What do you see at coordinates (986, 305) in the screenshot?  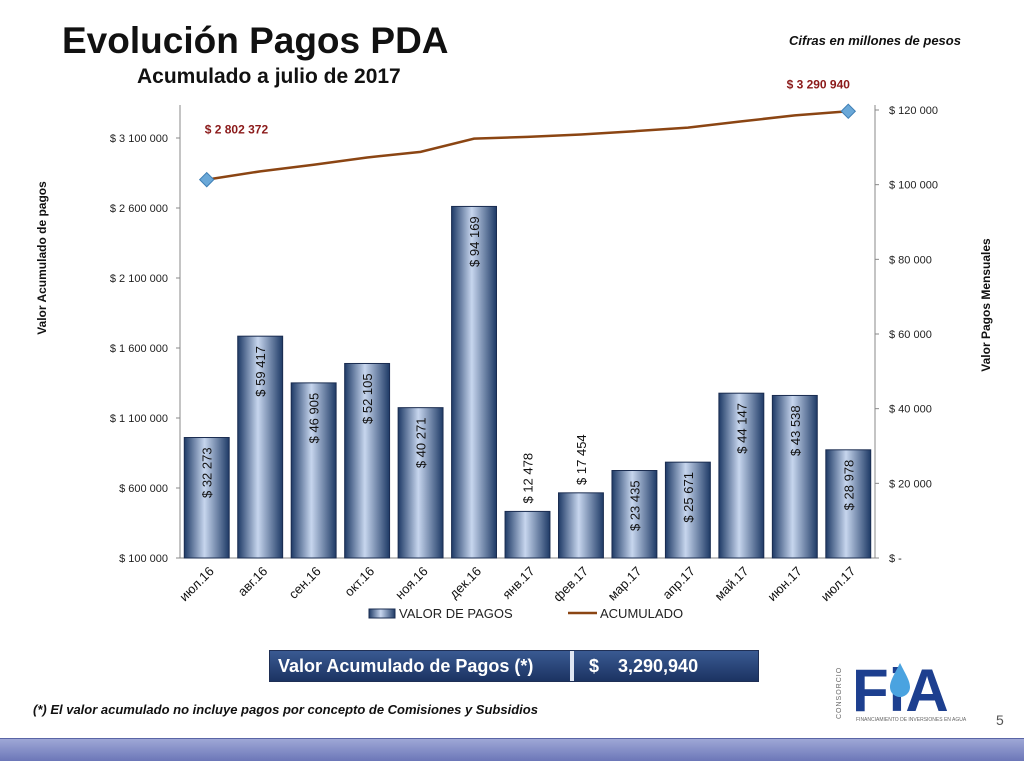 I see `right-axis-title: Valor Pagos Mensuales` at bounding box center [986, 305].